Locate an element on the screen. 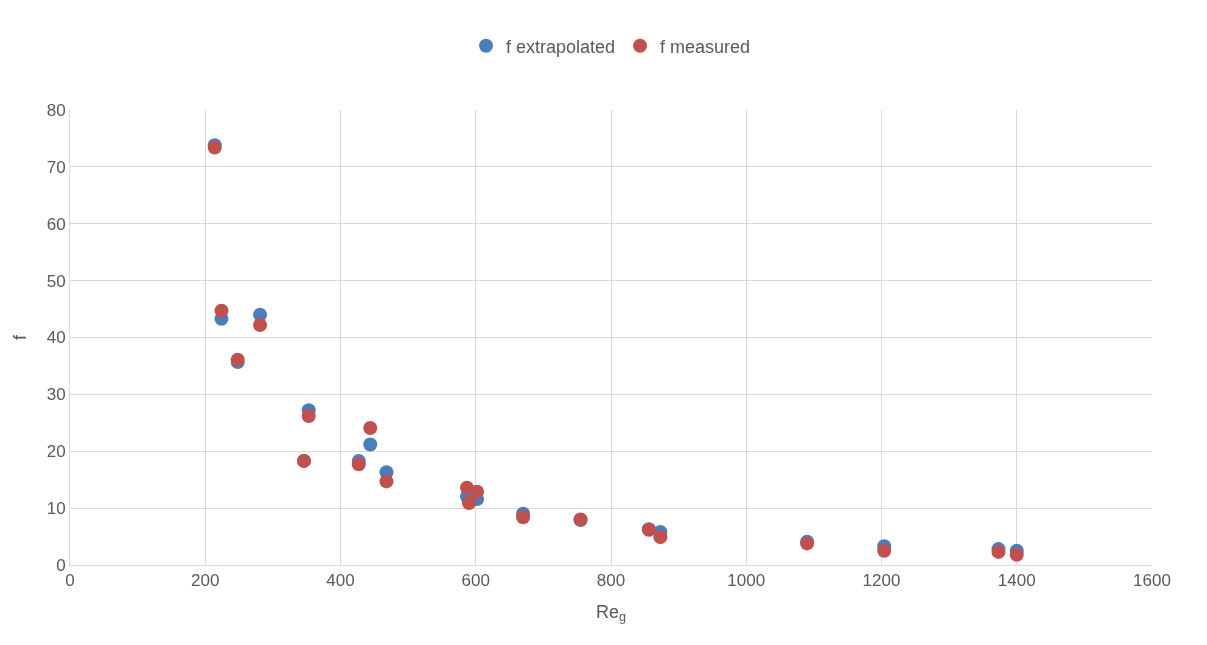 The image size is (1207, 645). y-tick-label: 80 is located at coordinates (56, 110).